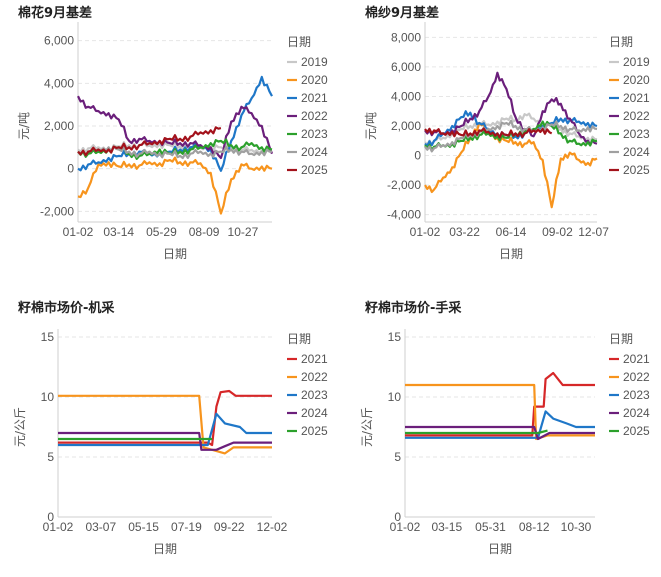 The image size is (661, 577). I want to click on x-tick-label: 03-22, so click(464, 232).